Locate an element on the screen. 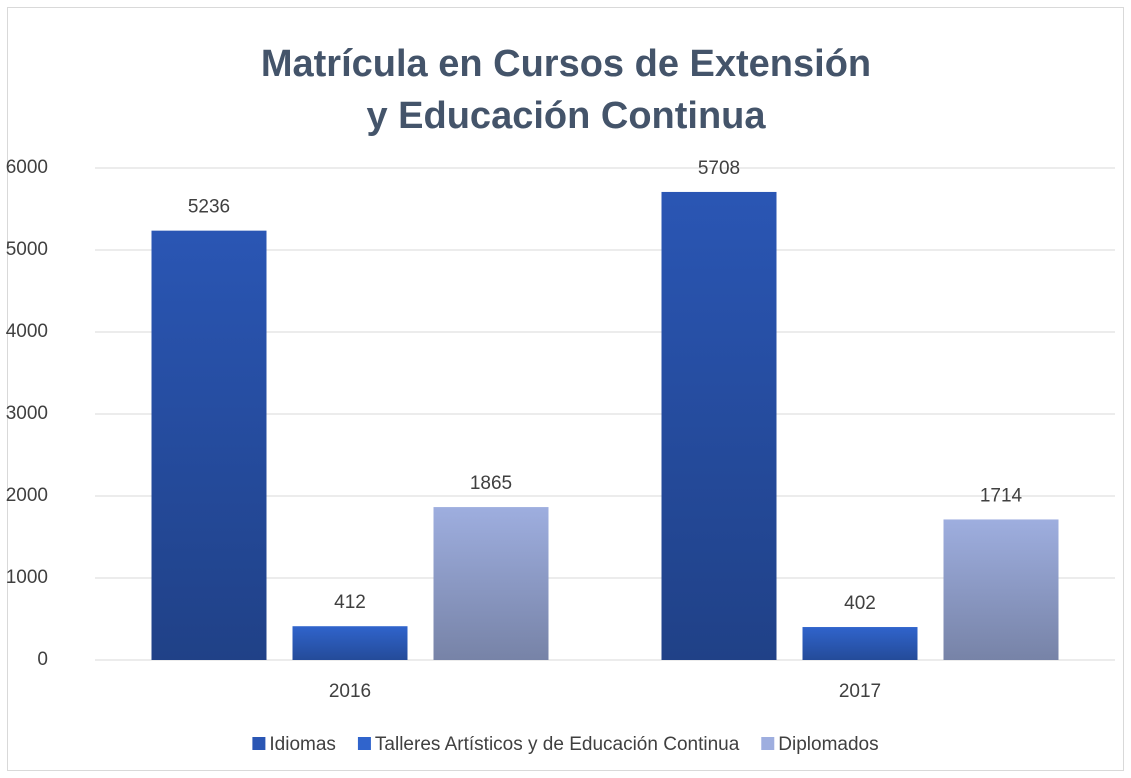  x-tick-label: 2017 is located at coordinates (860, 691).